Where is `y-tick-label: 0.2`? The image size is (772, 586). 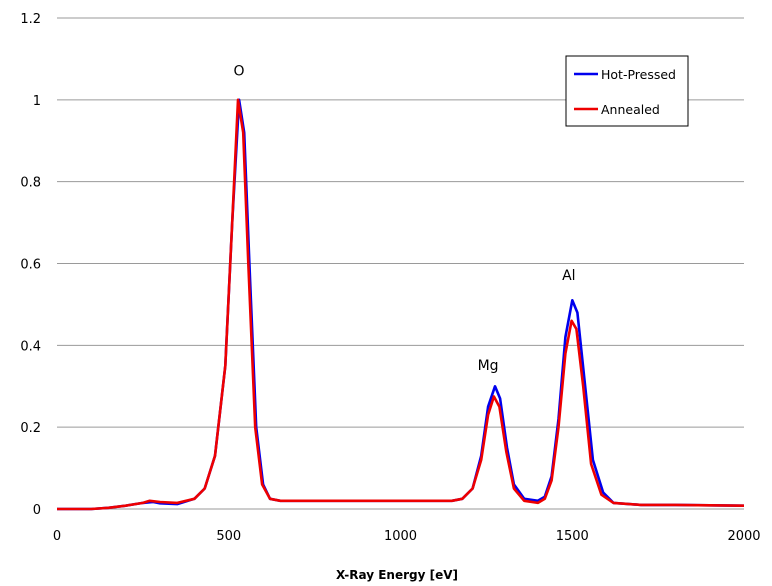 y-tick-label: 0.2 is located at coordinates (30, 428).